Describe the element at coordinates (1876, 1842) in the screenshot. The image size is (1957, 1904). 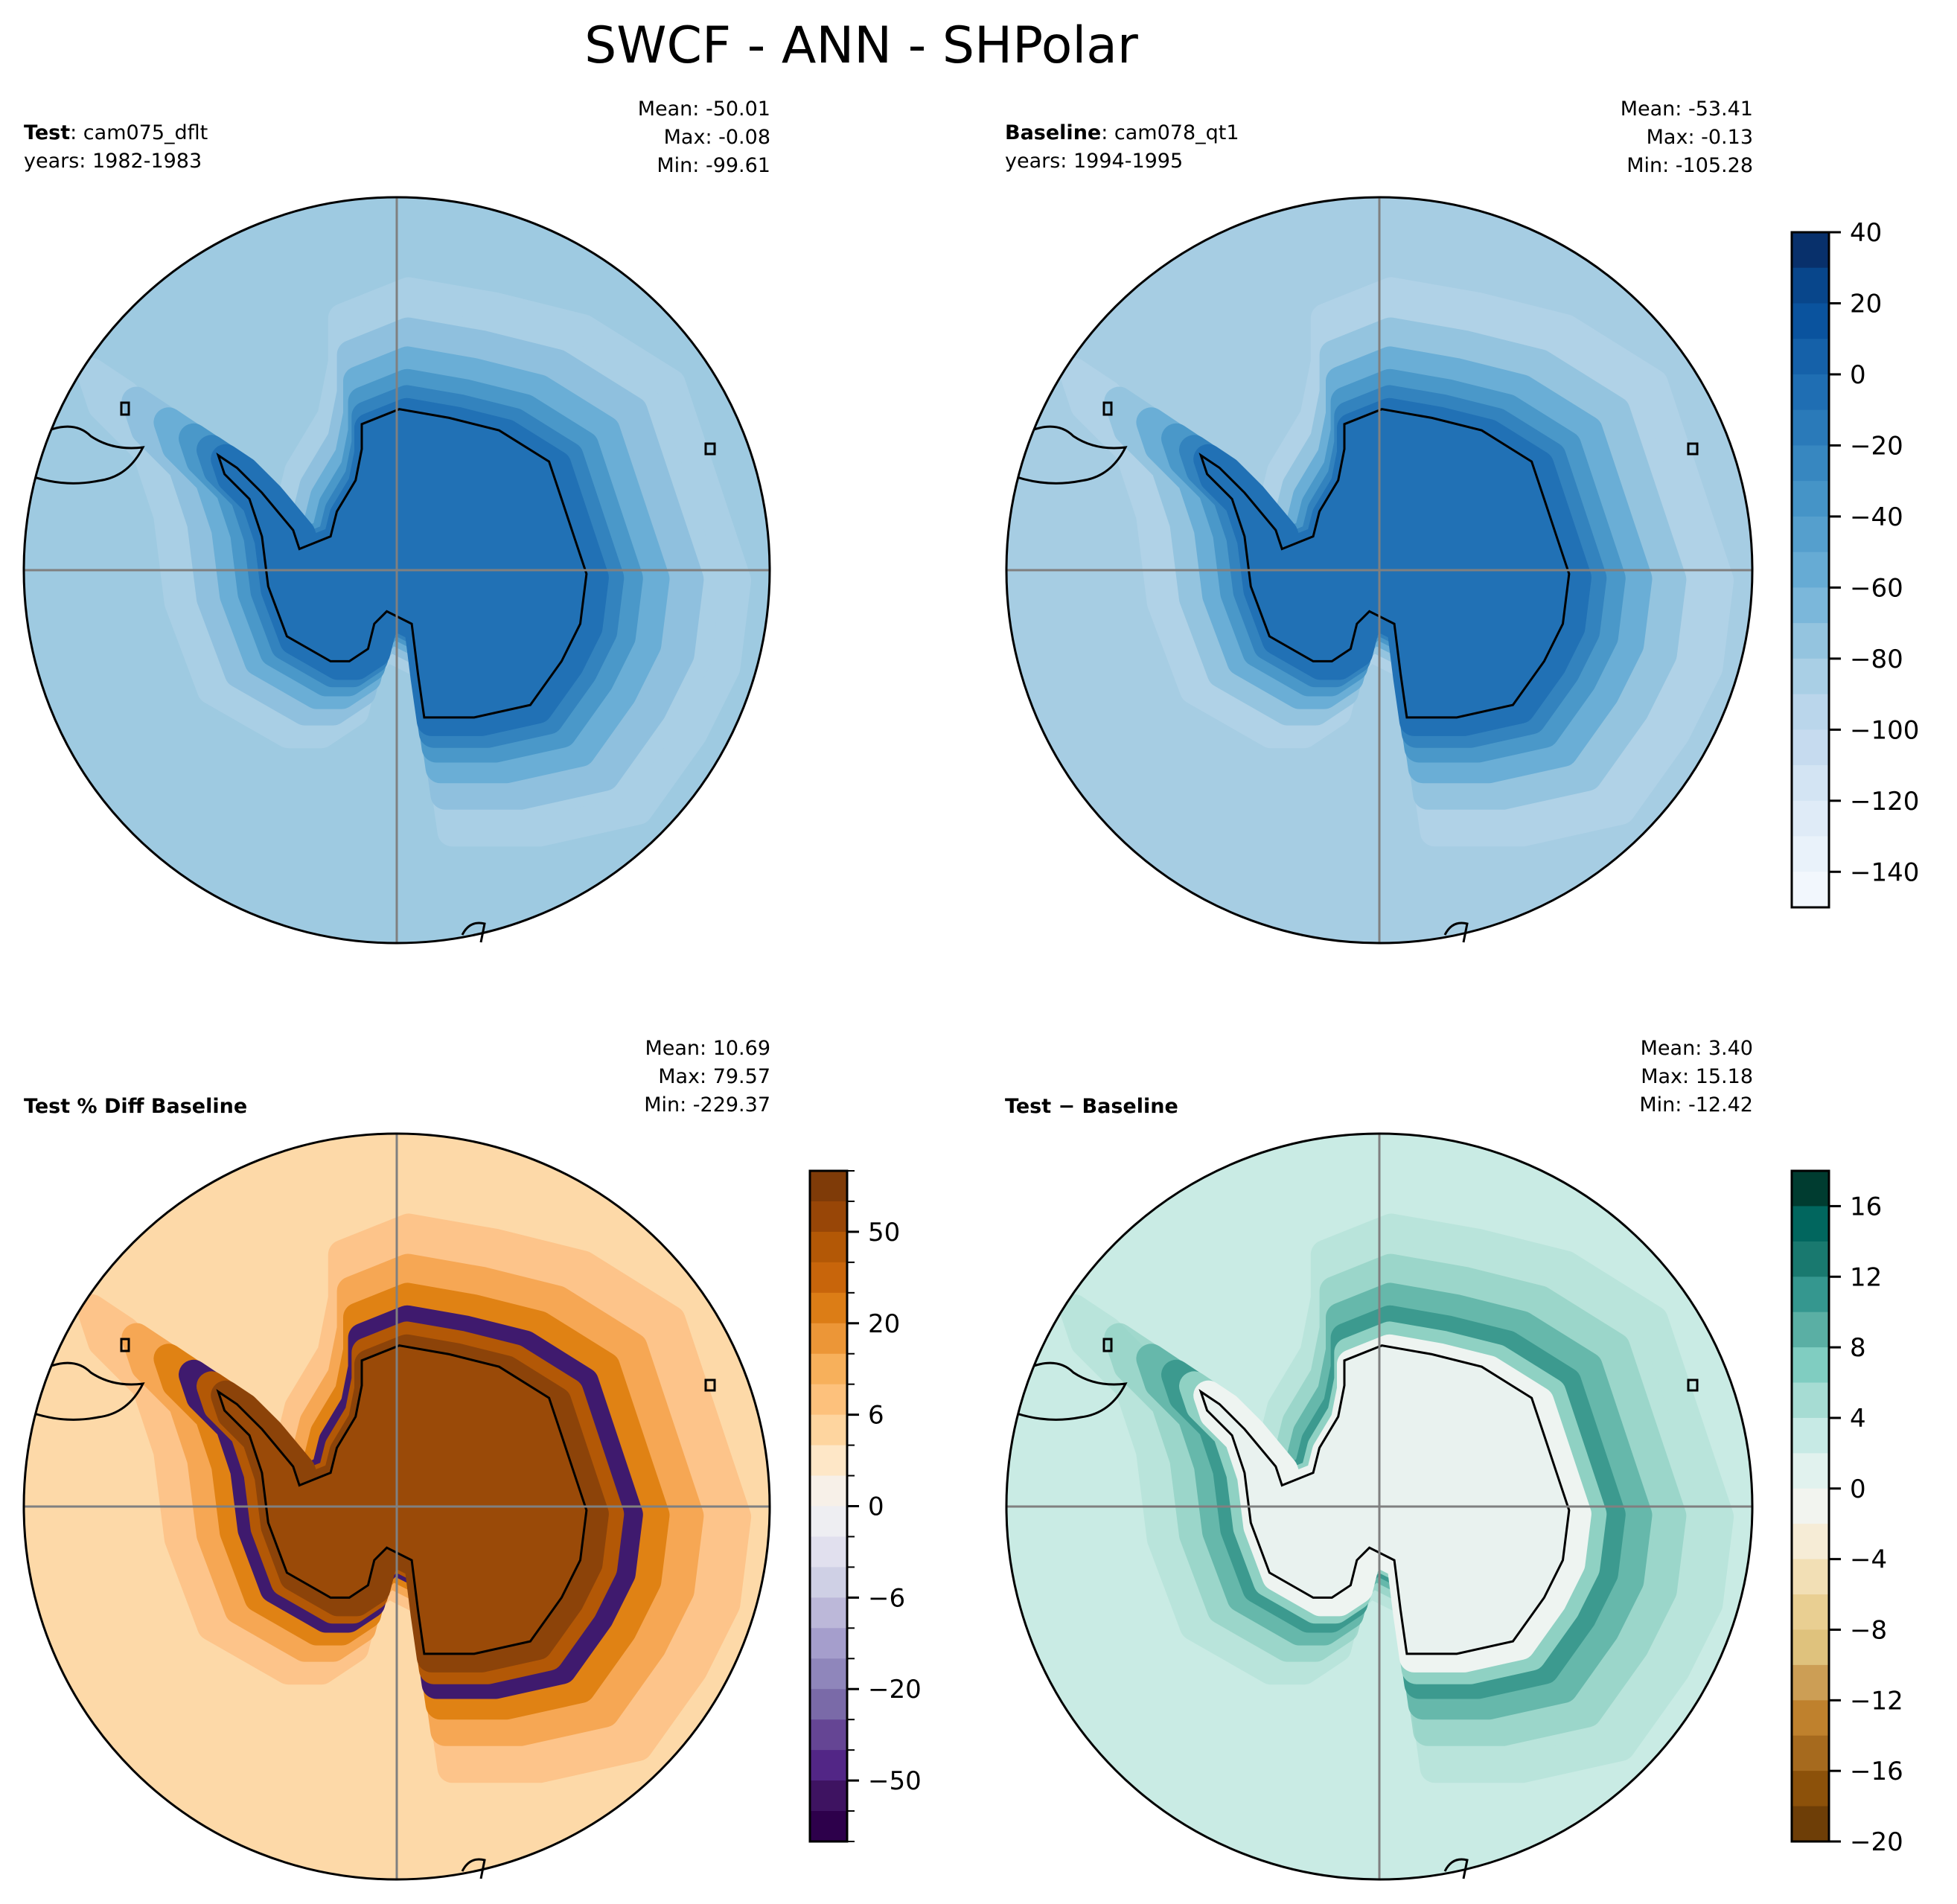
I see `colorbar-tick-label: −20` at that location.